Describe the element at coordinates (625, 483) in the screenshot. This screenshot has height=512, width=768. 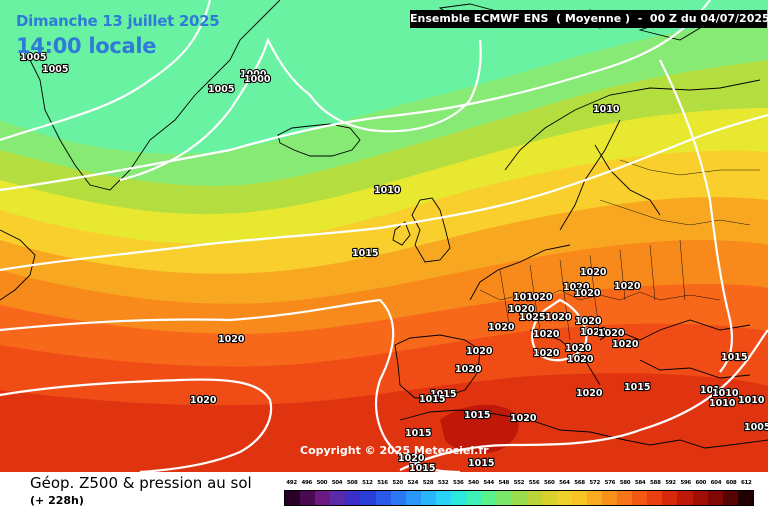
I see `scale-value-580: 580` at that location.